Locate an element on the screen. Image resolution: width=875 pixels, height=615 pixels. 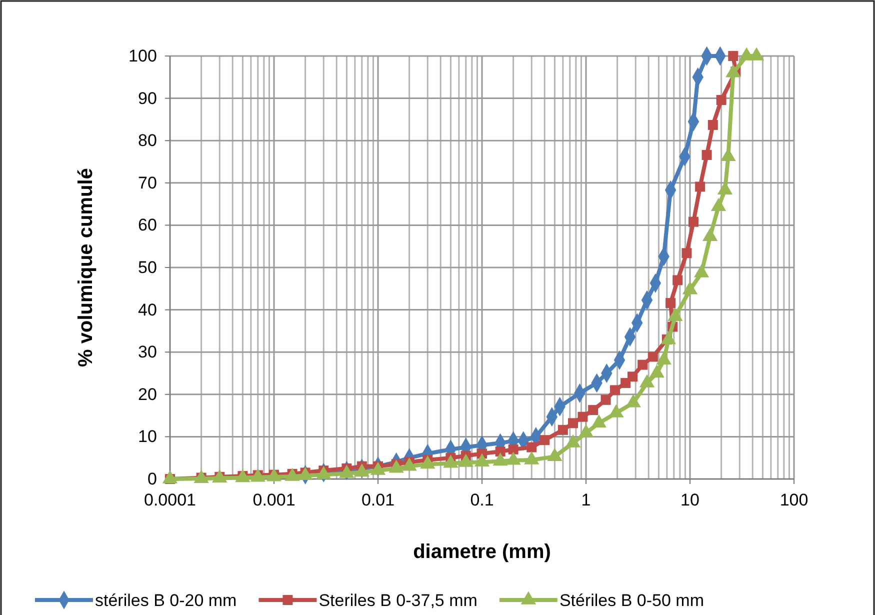
x-axis-title: diametre (mm) is located at coordinates (482, 552).